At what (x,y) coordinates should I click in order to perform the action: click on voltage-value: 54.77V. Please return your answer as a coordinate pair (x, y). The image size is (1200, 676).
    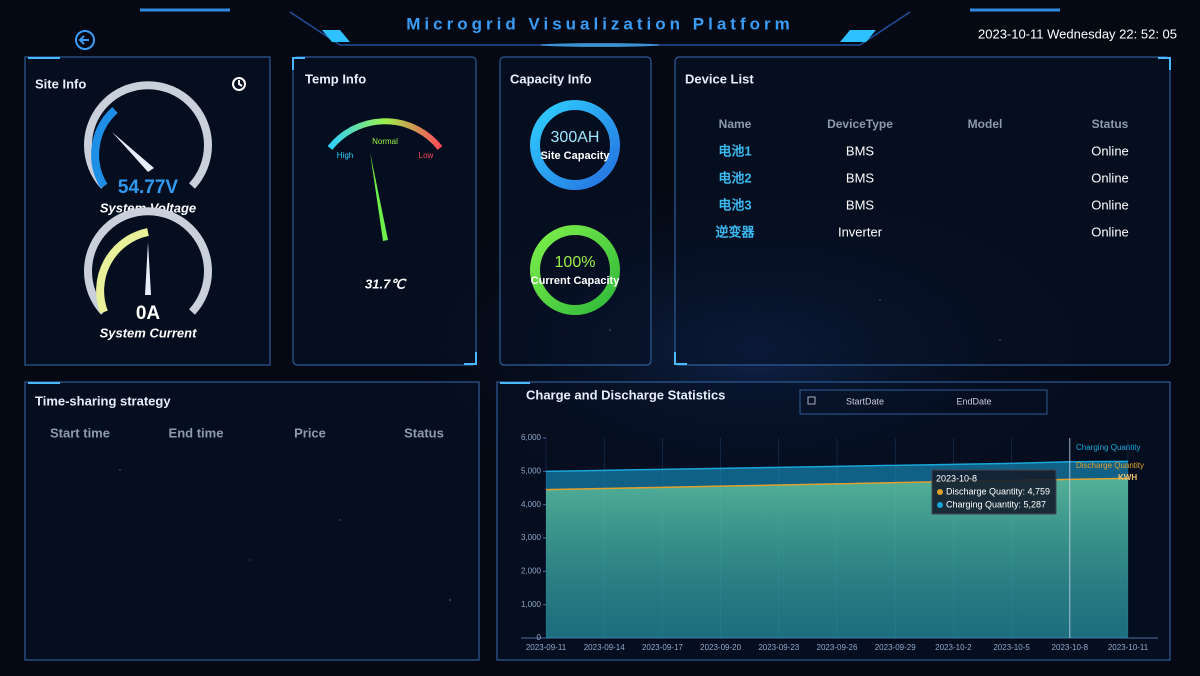
    Looking at the image, I should click on (148, 187).